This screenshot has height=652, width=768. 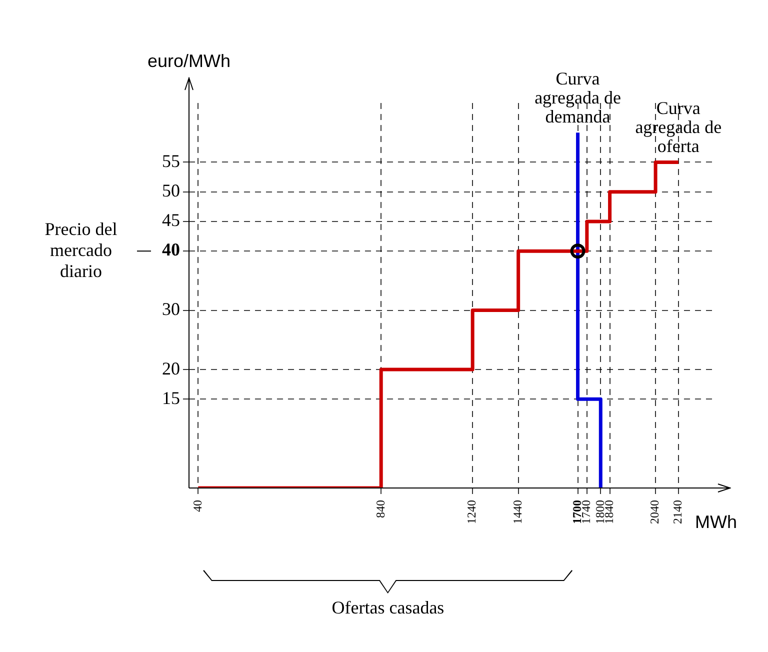 I want to click on text: Ofertas casadas, so click(x=388, y=608).